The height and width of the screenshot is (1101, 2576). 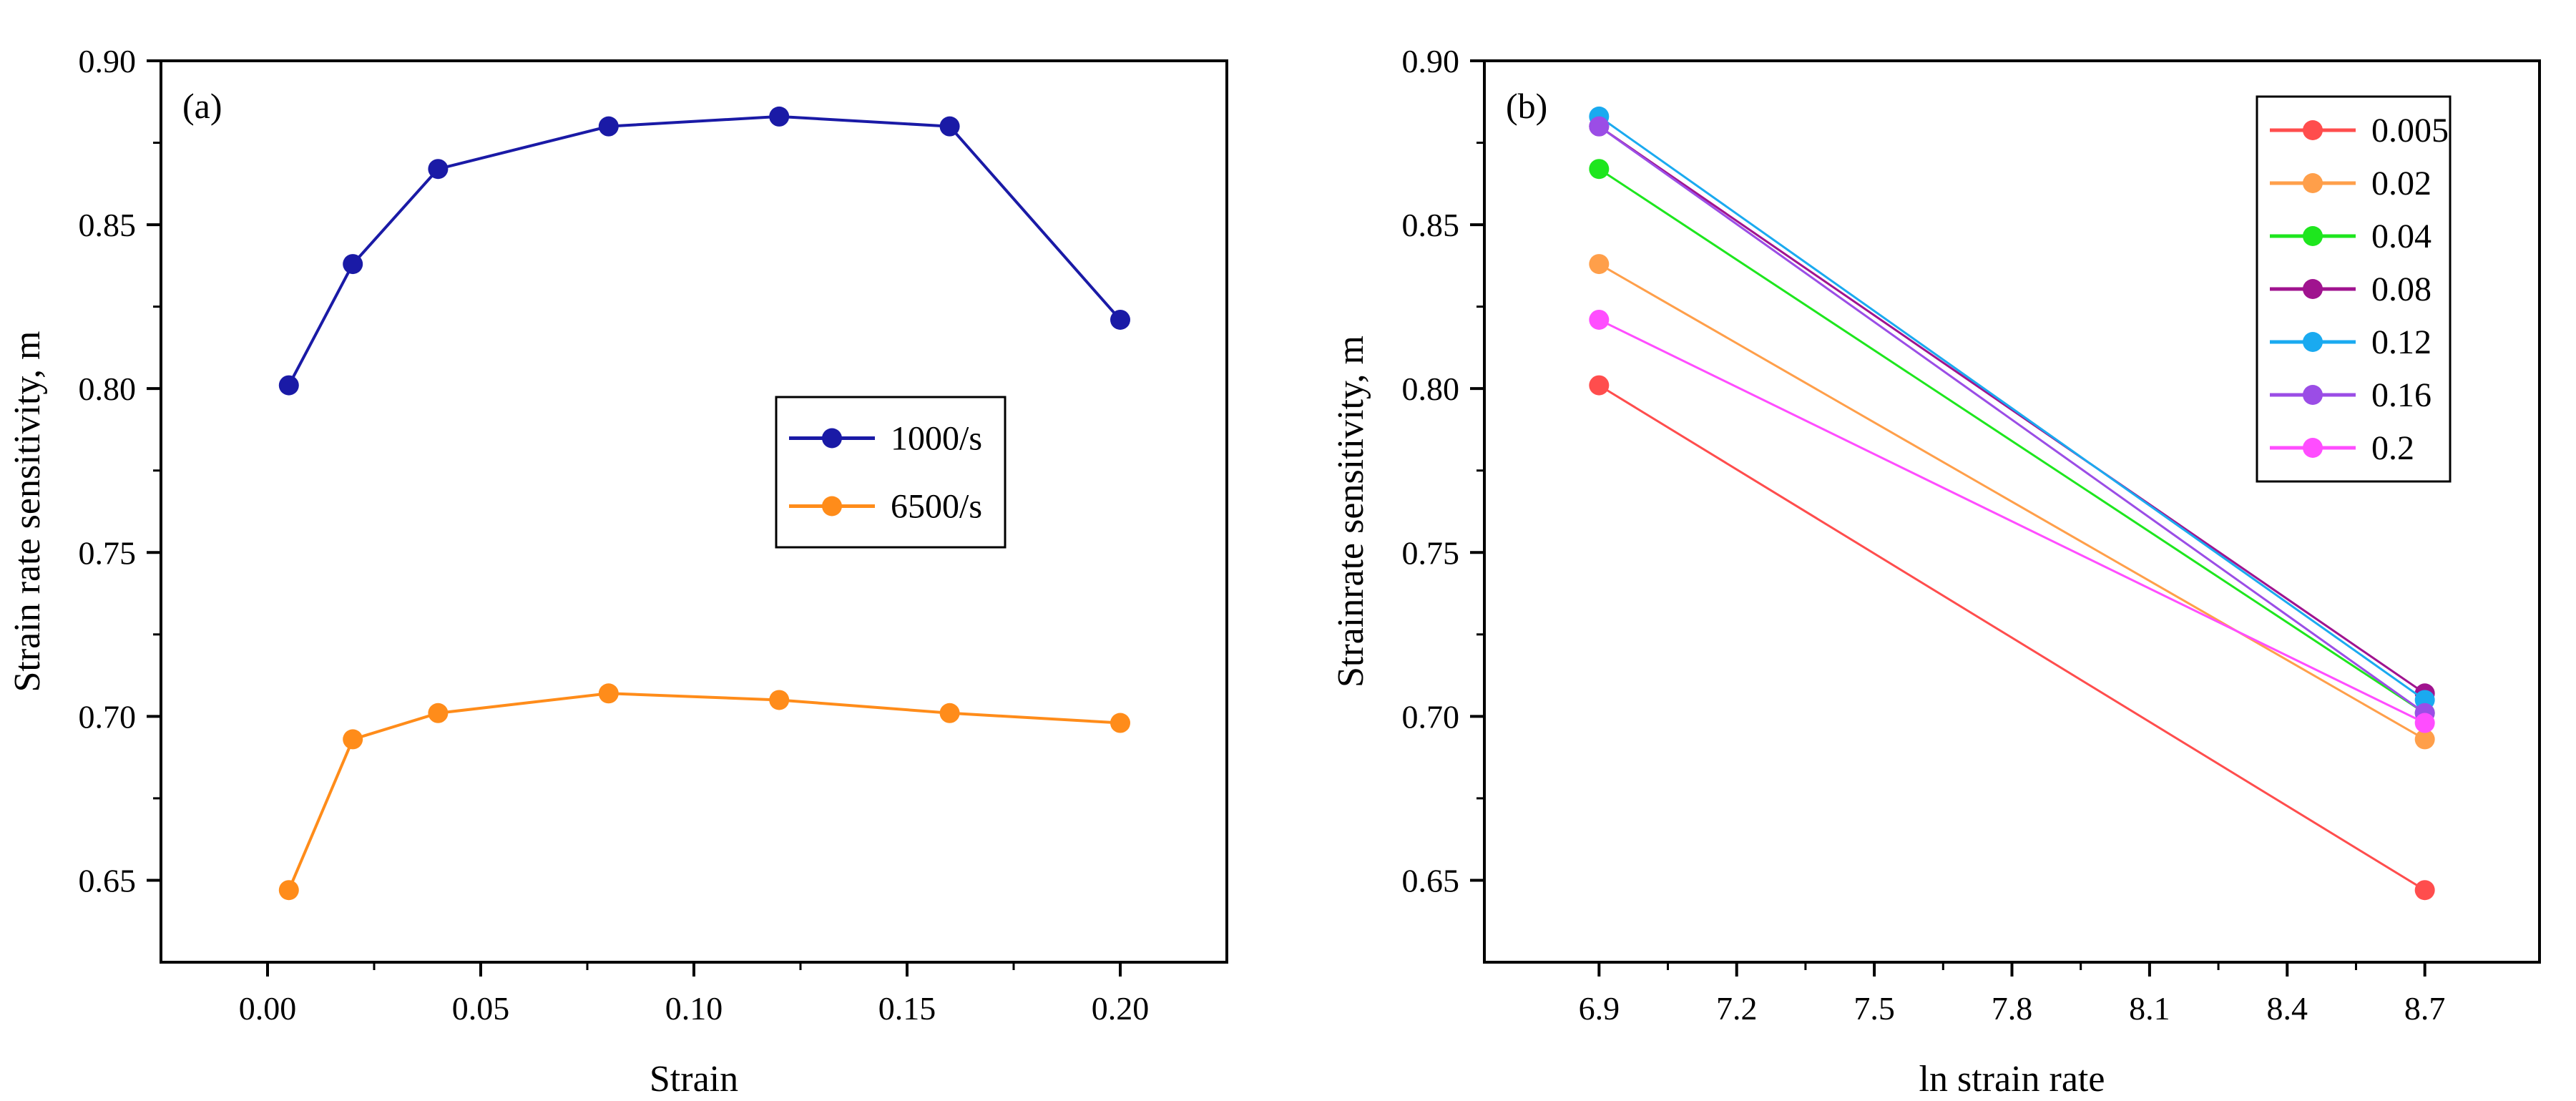 I want to click on legend-label: 6500/s, so click(x=936, y=507).